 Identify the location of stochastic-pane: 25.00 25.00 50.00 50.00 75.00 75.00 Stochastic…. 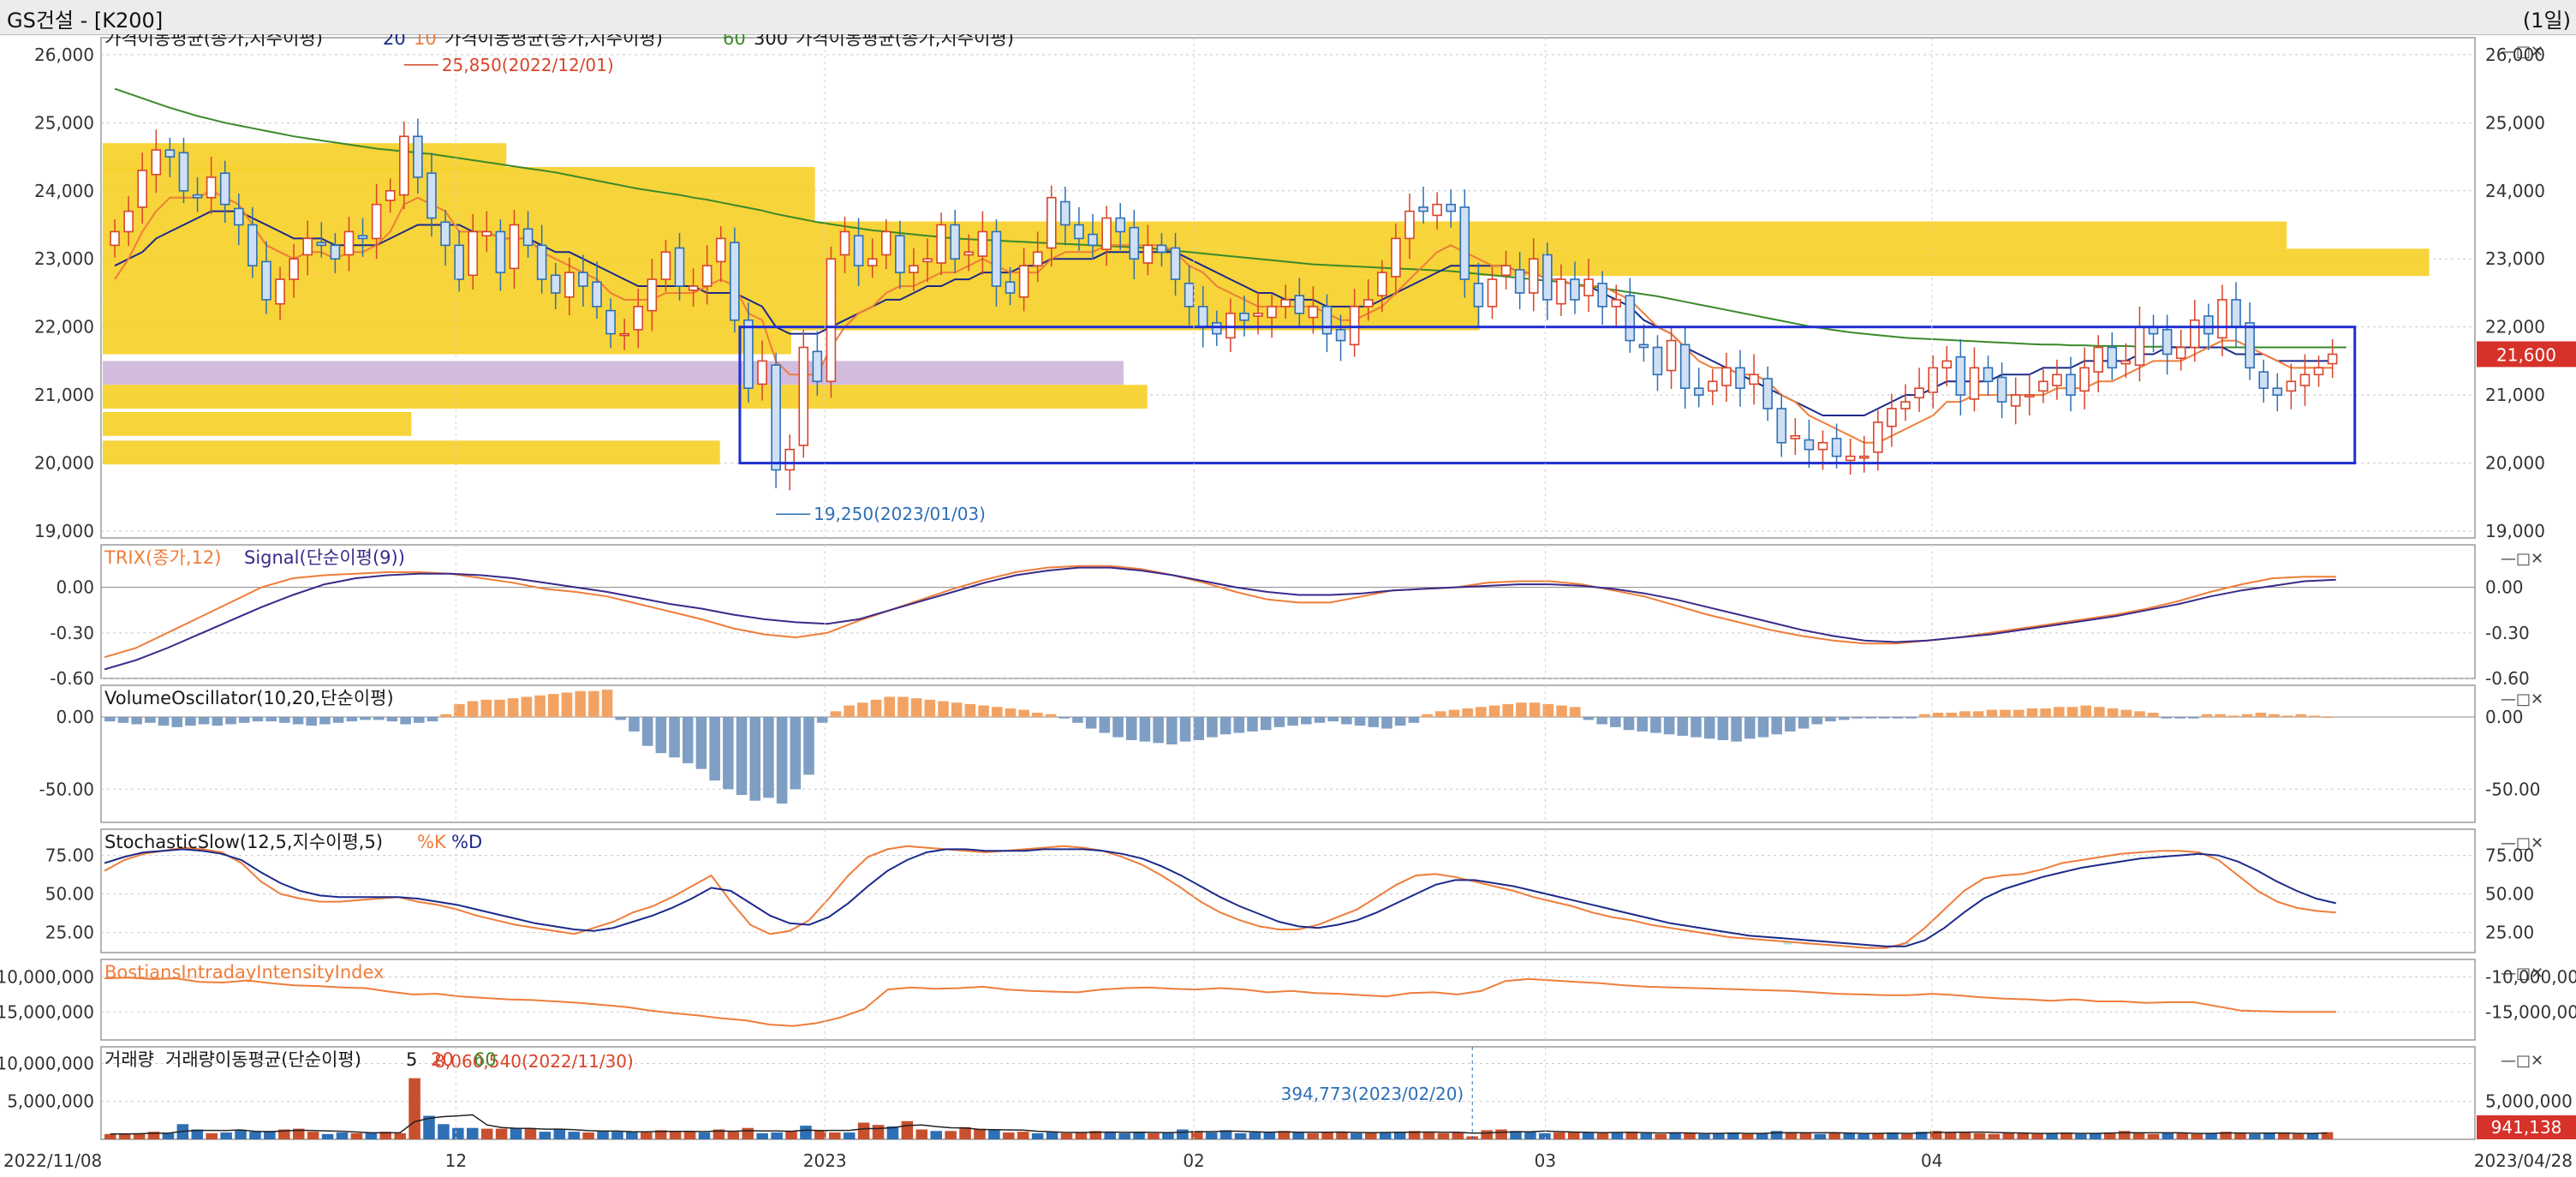
(1289, 890).